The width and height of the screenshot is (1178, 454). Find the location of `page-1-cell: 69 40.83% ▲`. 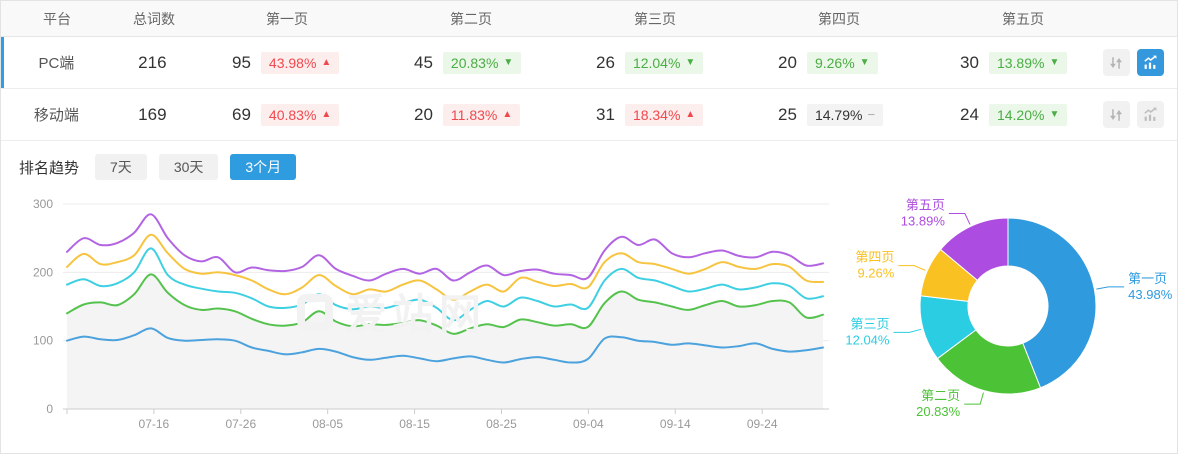

page-1-cell: 69 40.83% ▲ is located at coordinates (284, 114).